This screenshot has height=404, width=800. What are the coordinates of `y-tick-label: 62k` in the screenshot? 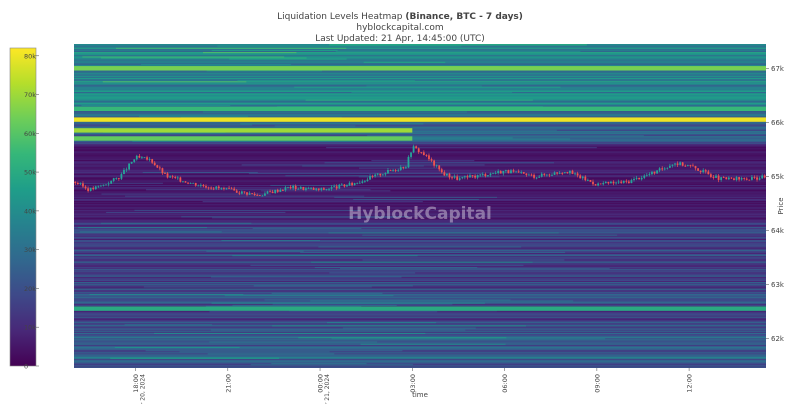 It's located at (778, 339).